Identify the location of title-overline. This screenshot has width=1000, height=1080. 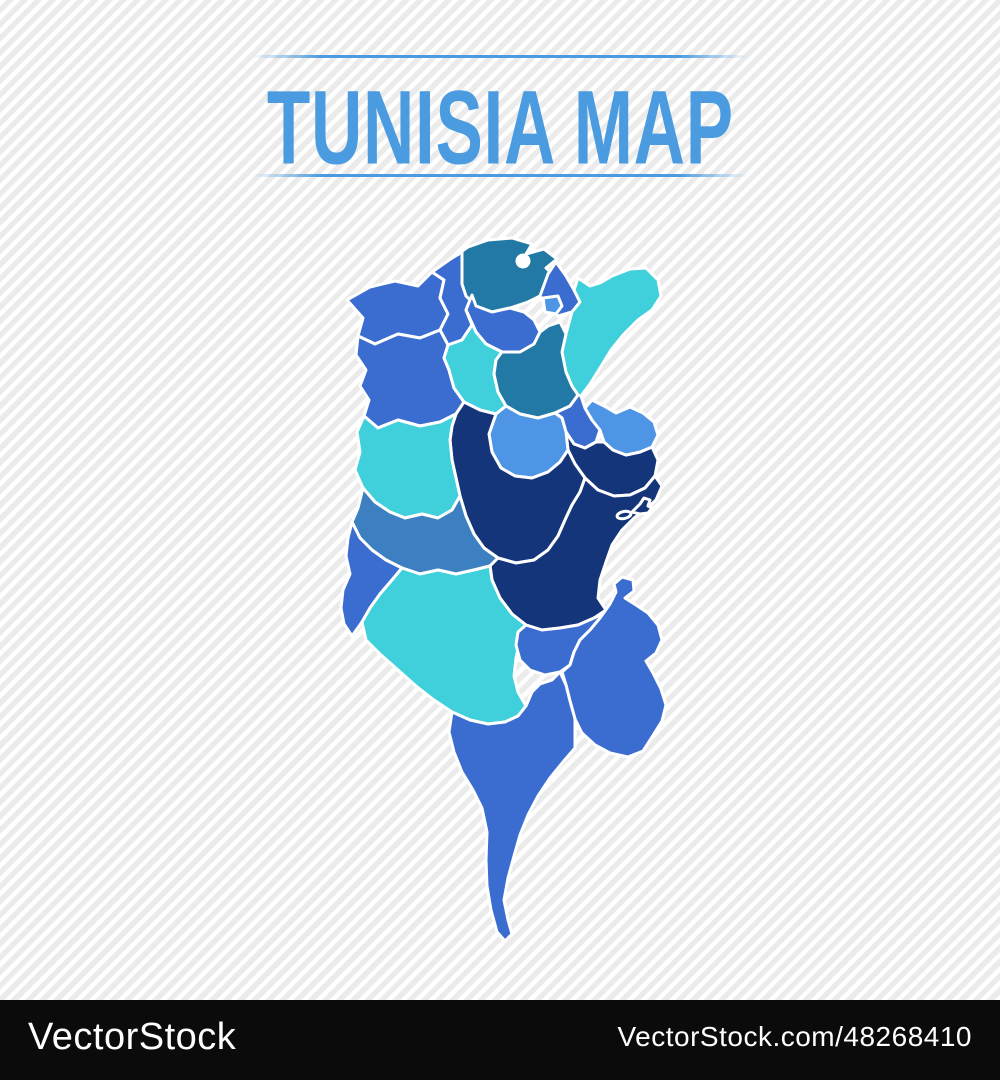
(500, 56).